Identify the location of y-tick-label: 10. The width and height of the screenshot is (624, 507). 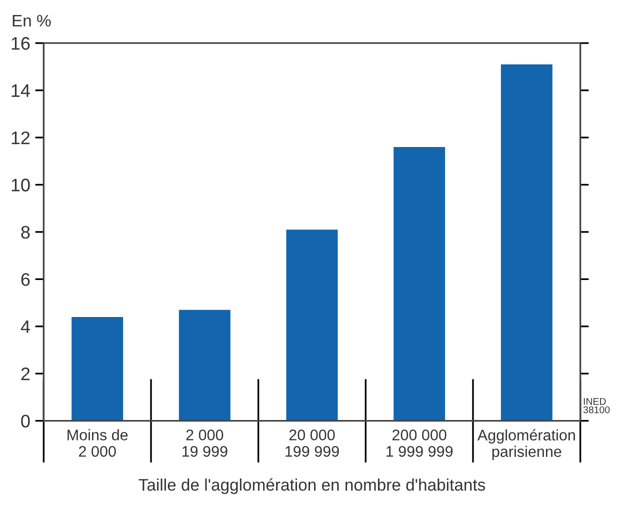
(21, 185).